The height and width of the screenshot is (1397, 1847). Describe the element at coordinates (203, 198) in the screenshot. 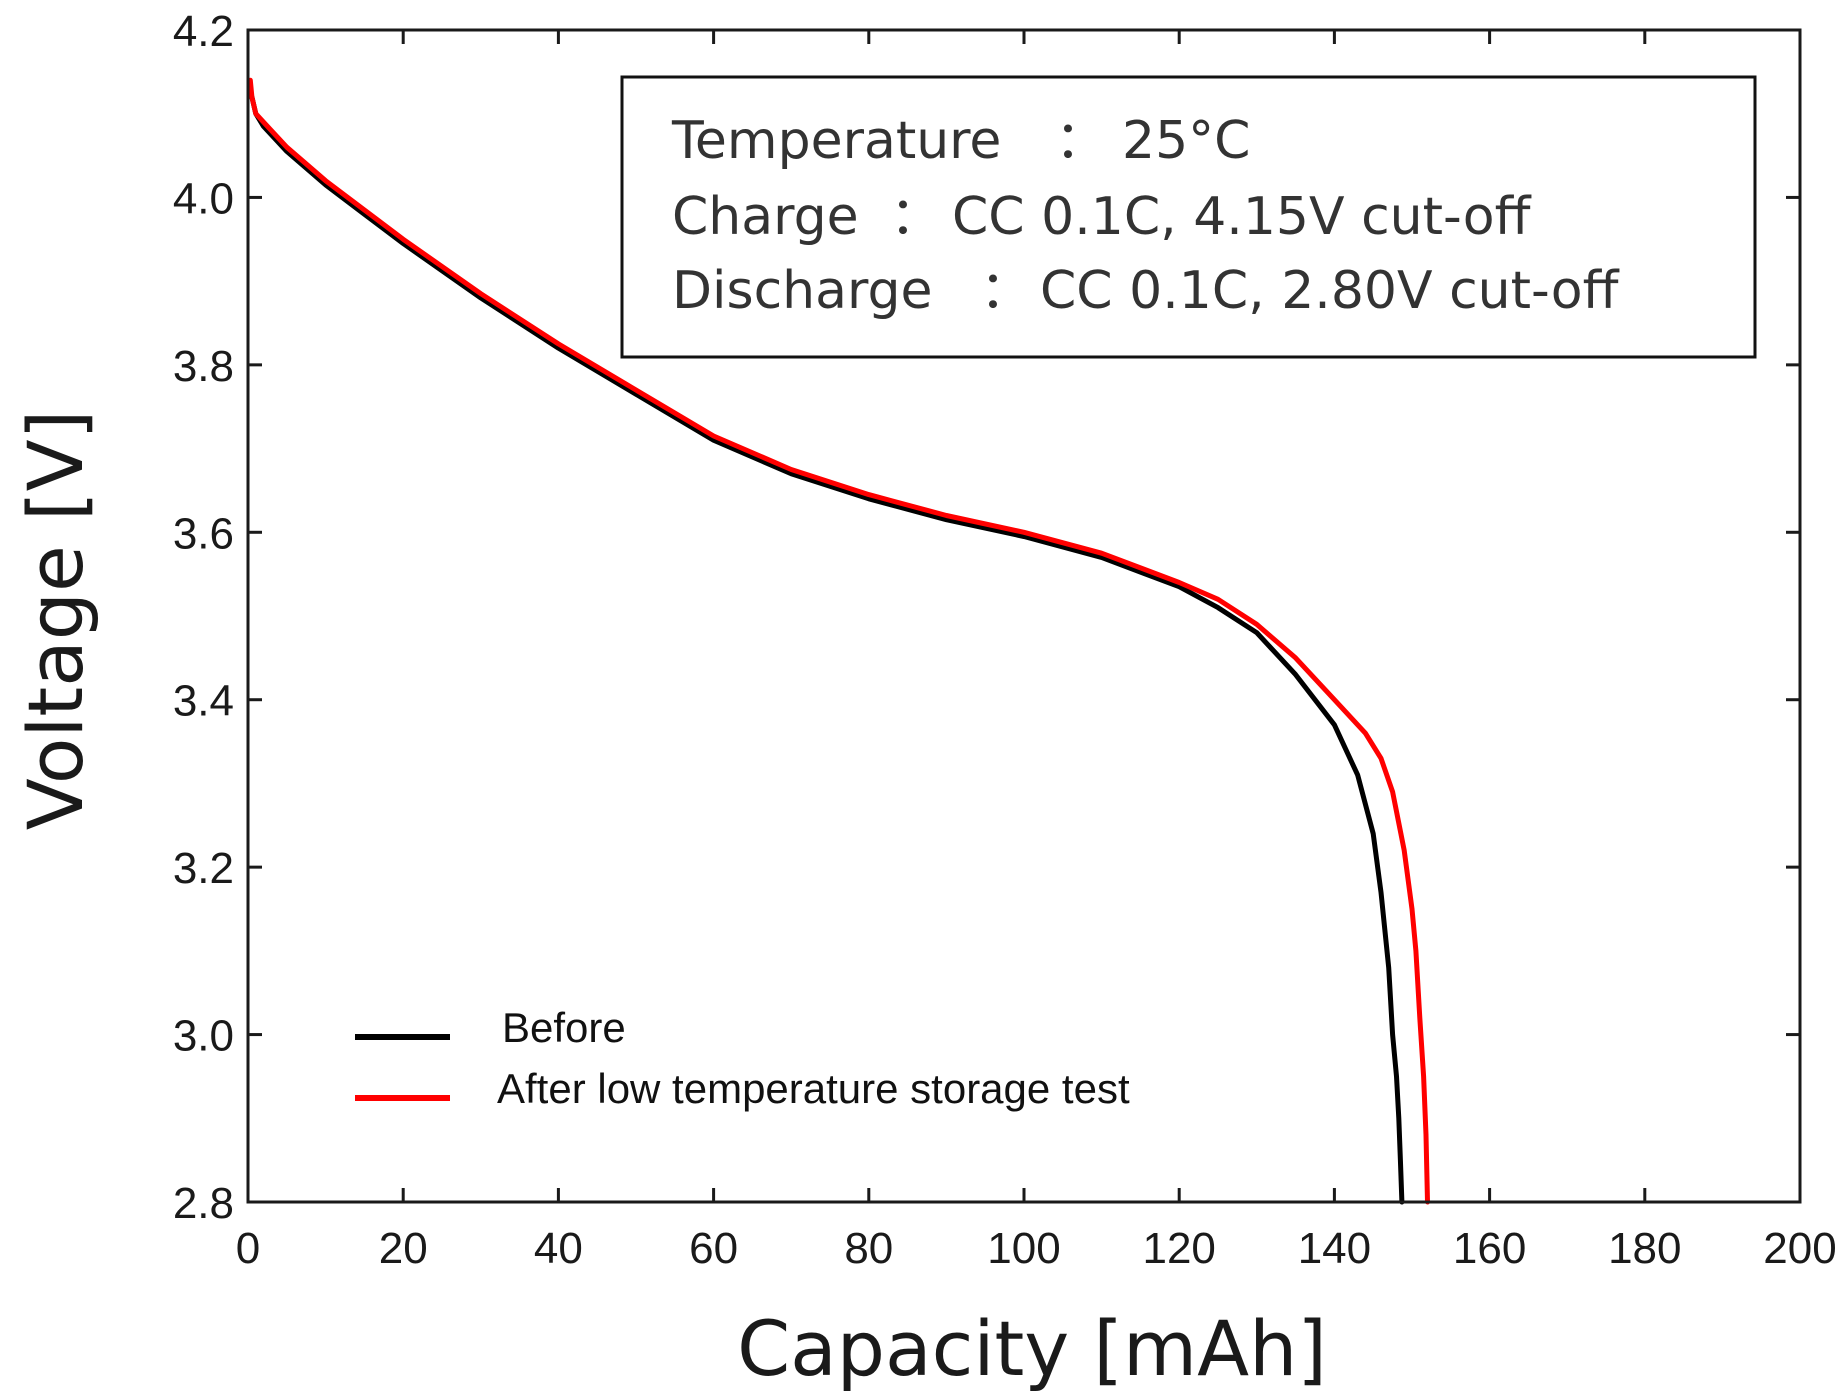

I see `y-tick-label: 4.0` at that location.